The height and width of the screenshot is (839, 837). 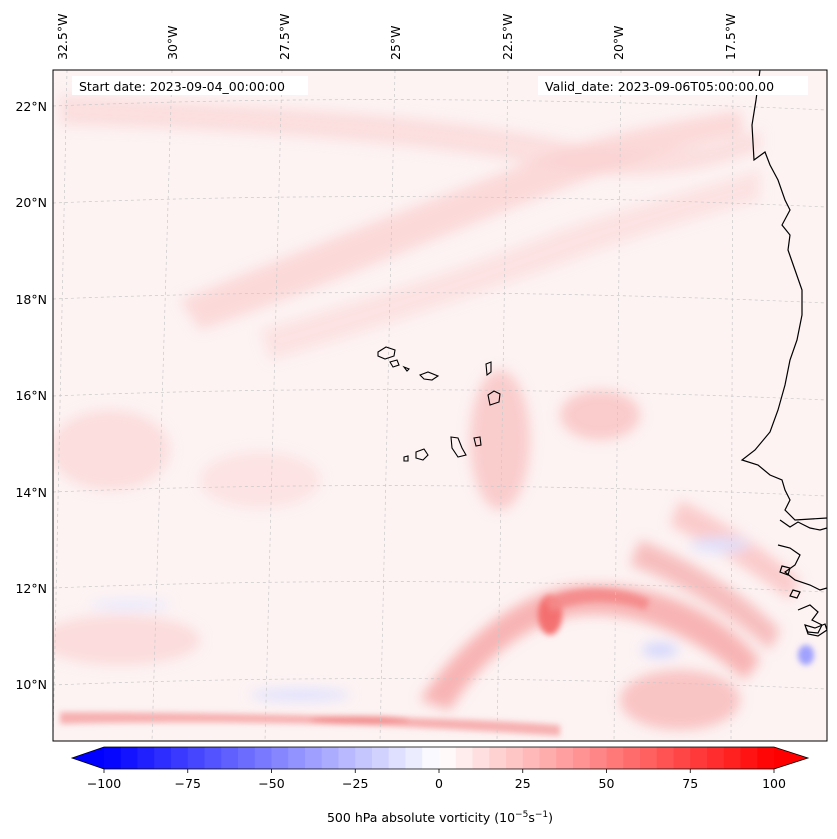 What do you see at coordinates (31, 299) in the screenshot?
I see `lat-label-18n: 18°N` at bounding box center [31, 299].